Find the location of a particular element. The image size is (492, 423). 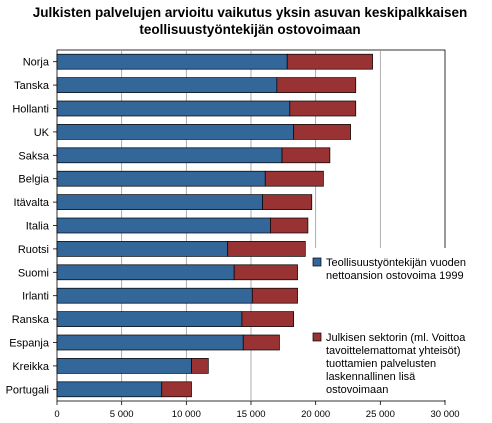

y-tick-label: Kreikka is located at coordinates (31, 367).